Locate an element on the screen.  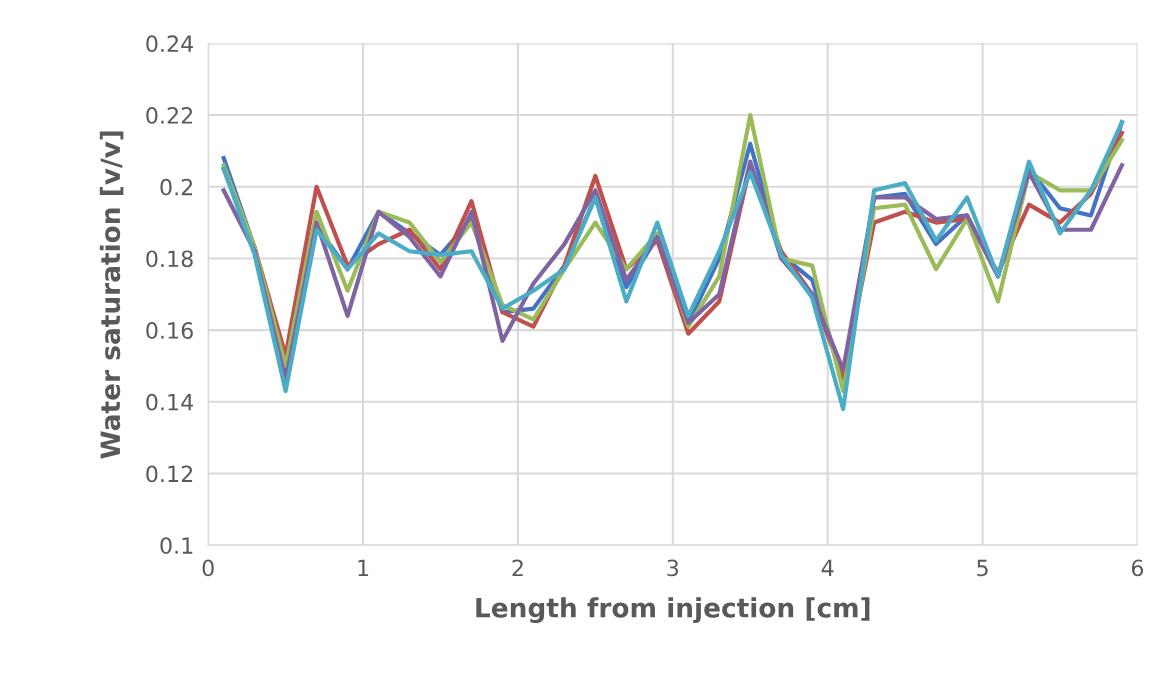
x-tick-label: 4 is located at coordinates (827, 567).